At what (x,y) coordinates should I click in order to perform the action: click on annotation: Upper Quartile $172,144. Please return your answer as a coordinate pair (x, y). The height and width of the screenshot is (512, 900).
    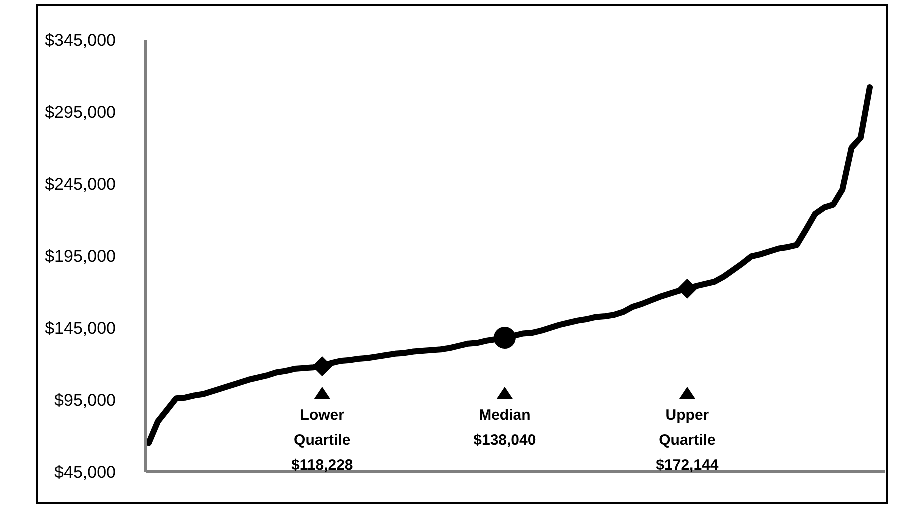
    Looking at the image, I should click on (688, 440).